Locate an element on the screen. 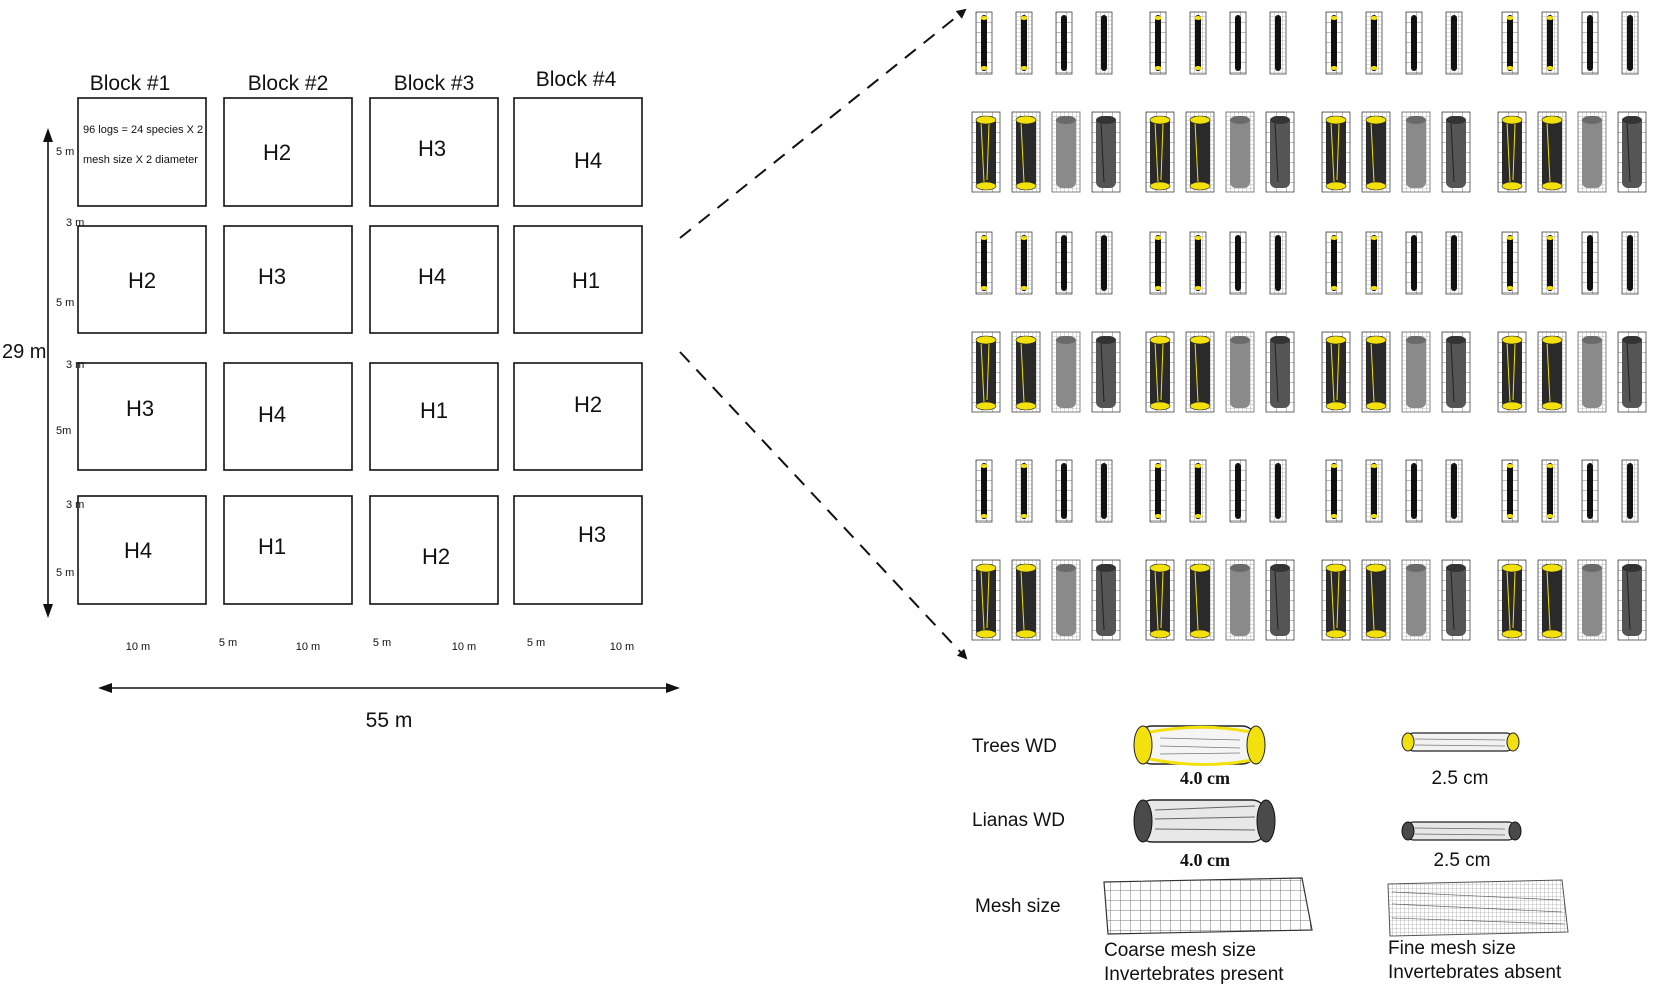  block-2-title: Block #2 is located at coordinates (288, 83).